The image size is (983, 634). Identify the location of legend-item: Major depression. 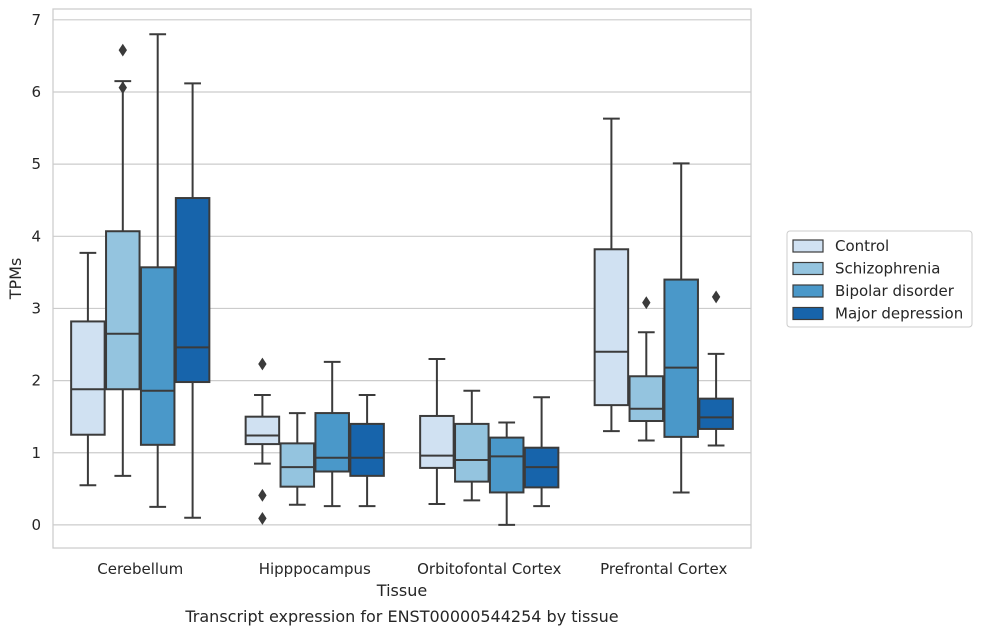
(877, 314).